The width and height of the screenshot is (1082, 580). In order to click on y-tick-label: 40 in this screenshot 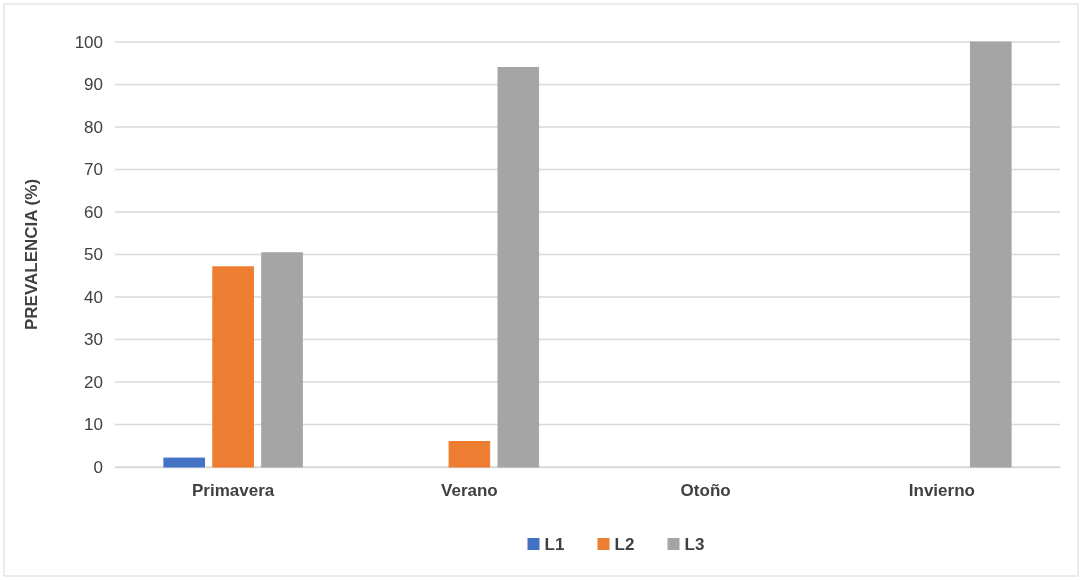, I will do `click(93, 297)`.